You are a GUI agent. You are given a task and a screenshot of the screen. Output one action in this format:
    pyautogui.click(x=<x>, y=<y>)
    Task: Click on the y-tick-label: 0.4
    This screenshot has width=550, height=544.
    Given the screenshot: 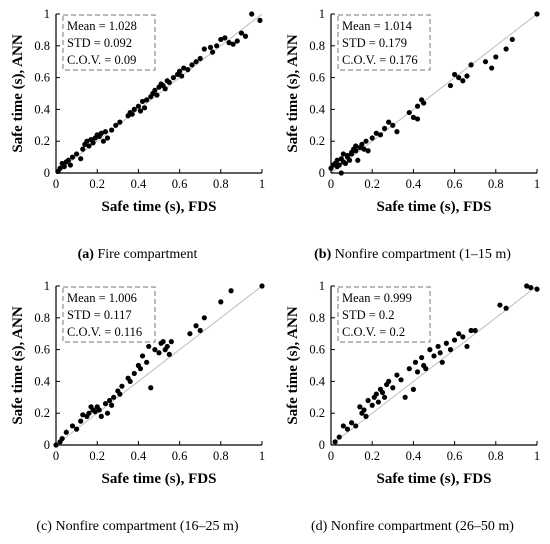 What is the action you would take?
    pyautogui.click(x=42, y=109)
    